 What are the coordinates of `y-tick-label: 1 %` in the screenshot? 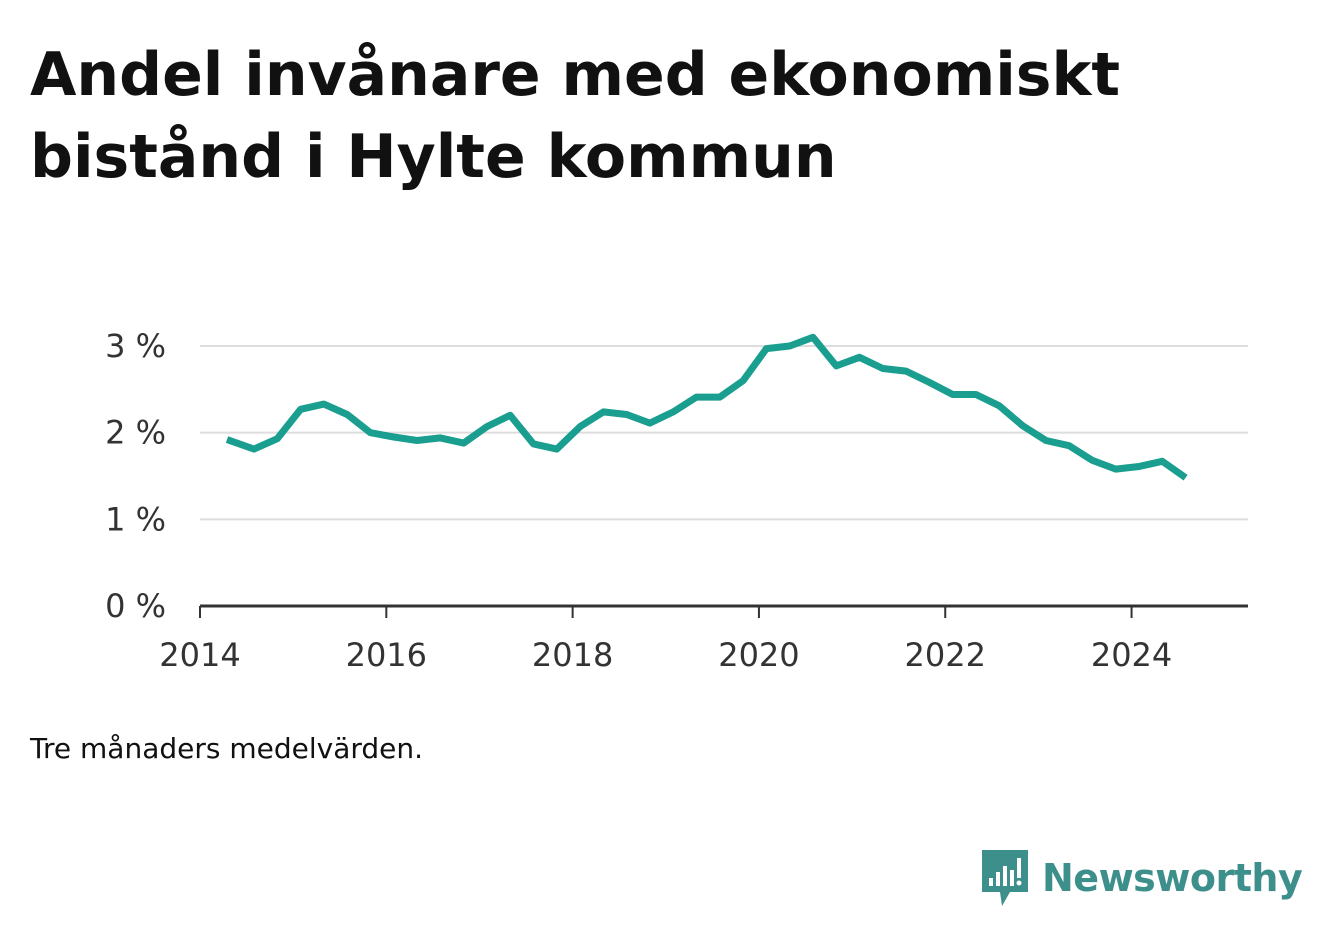 It's located at (135, 519).